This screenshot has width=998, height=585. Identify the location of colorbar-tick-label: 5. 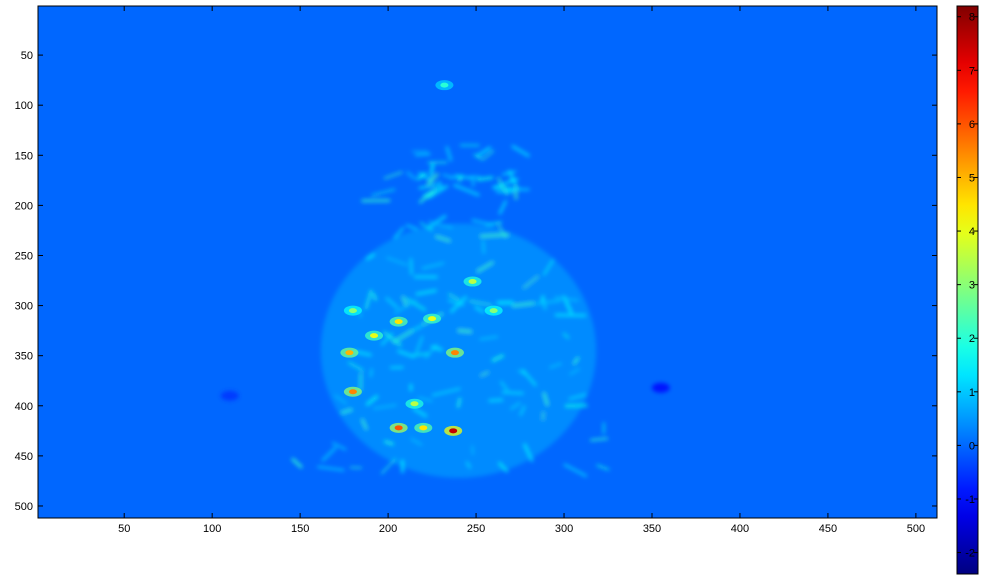
(972, 178).